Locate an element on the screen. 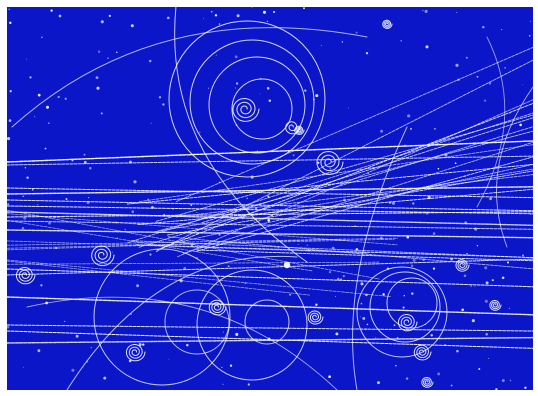 The image size is (538, 396). spiral-track is located at coordinates (330, 162).